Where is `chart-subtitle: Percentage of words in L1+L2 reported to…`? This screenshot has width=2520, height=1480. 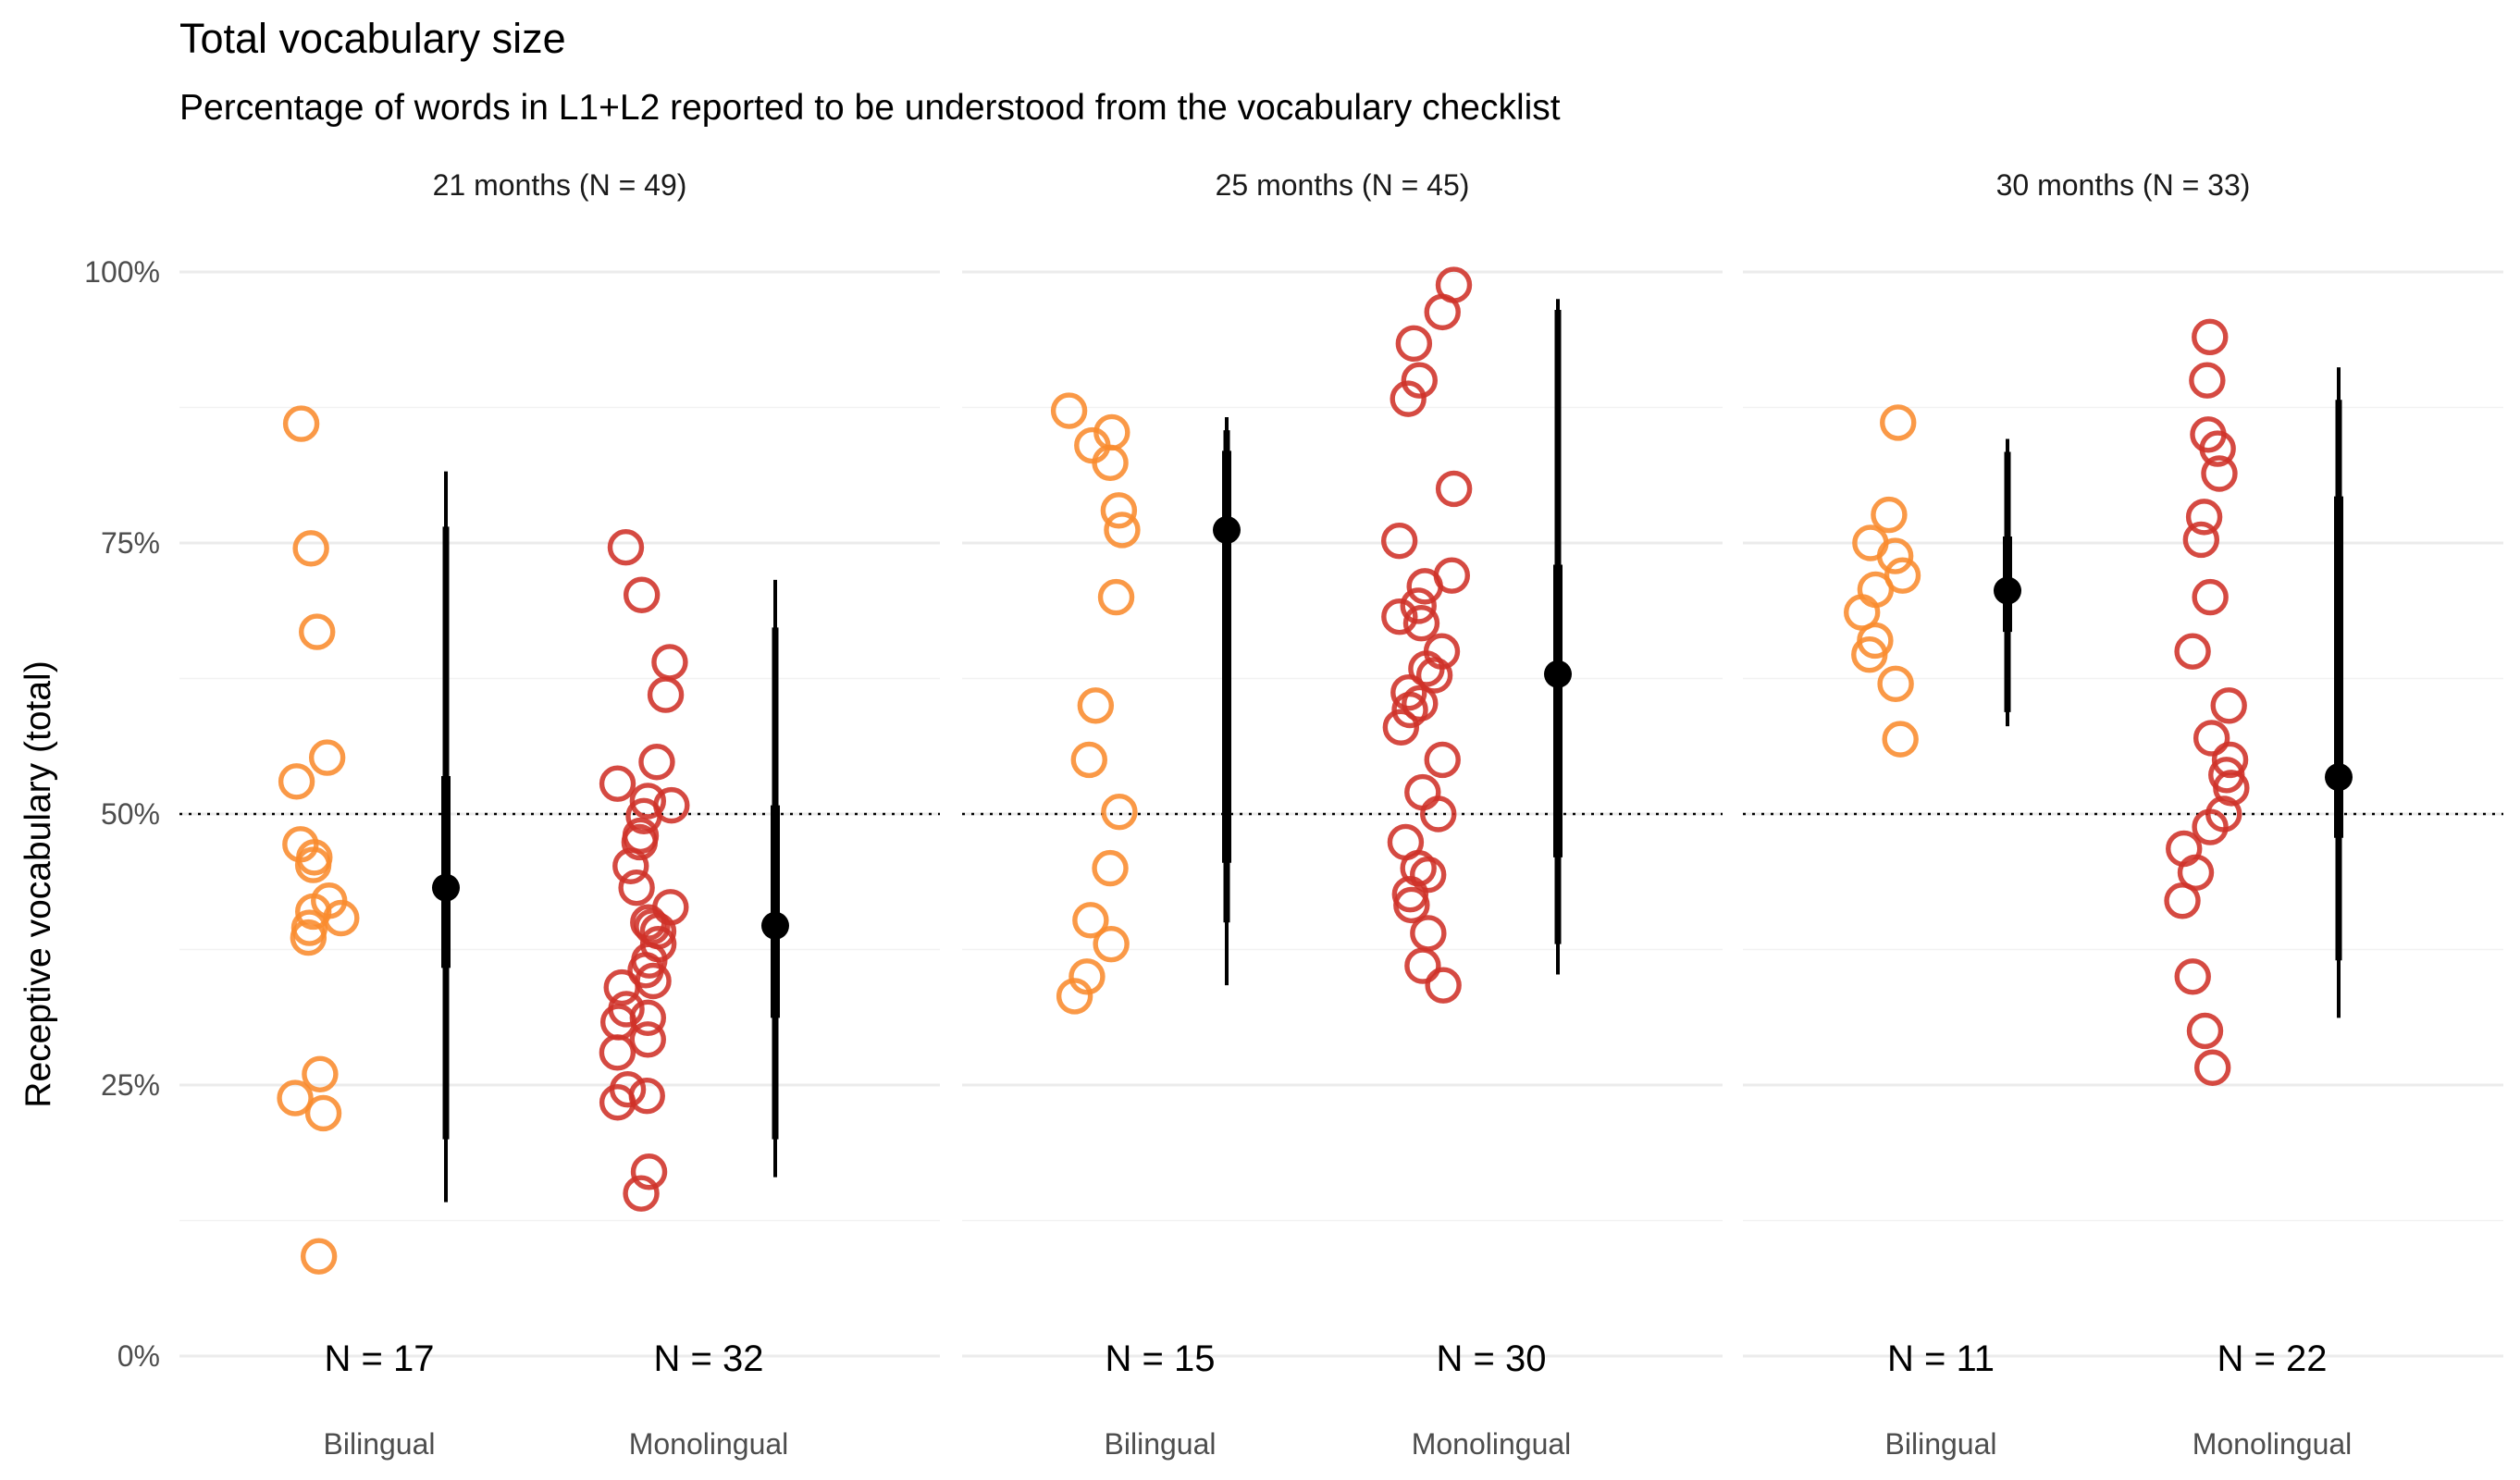 chart-subtitle: Percentage of words in L1+L2 reported to… is located at coordinates (870, 108).